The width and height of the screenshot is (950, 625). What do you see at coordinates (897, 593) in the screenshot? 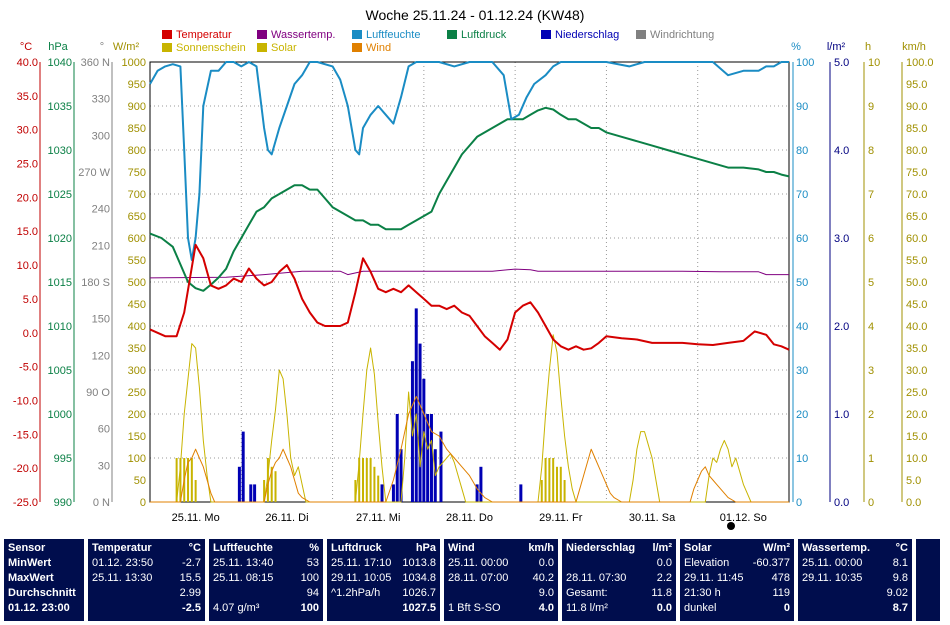
I see `cell-value: 9.02` at bounding box center [897, 593].